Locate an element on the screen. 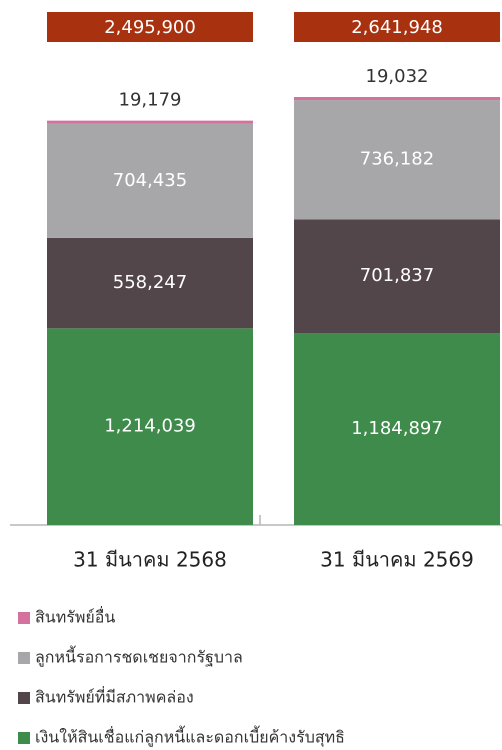 The width and height of the screenshot is (502, 750). x-tick-label: 31 มีนาคม 2569 is located at coordinates (397, 560).